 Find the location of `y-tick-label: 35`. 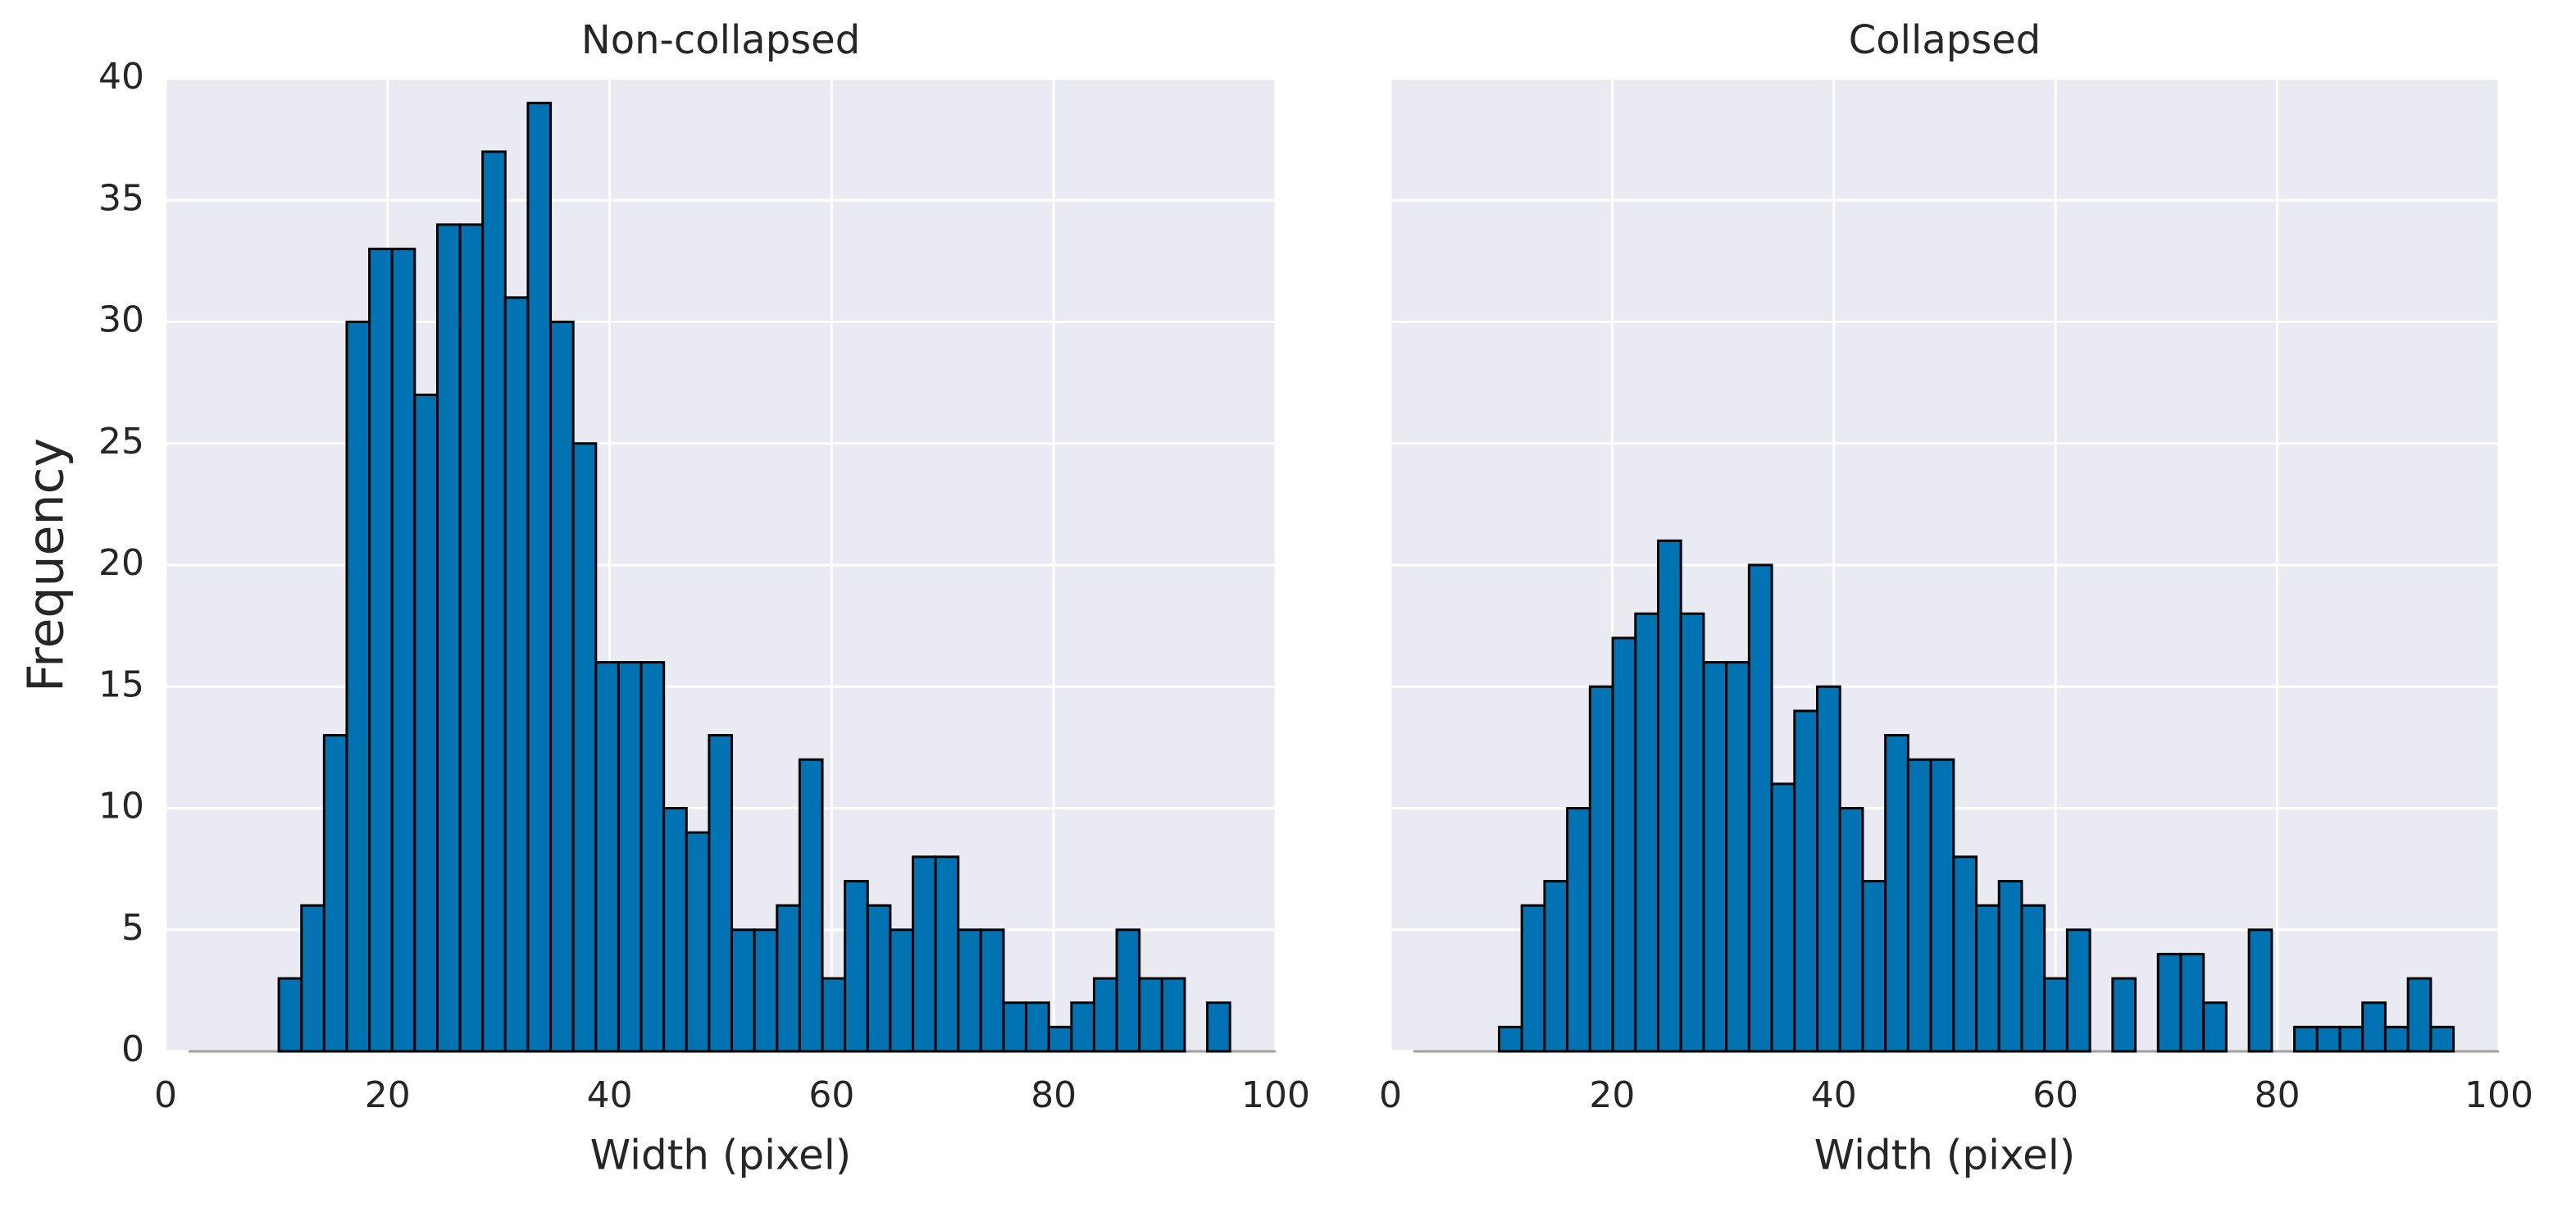

y-tick-label: 35 is located at coordinates (121, 198).